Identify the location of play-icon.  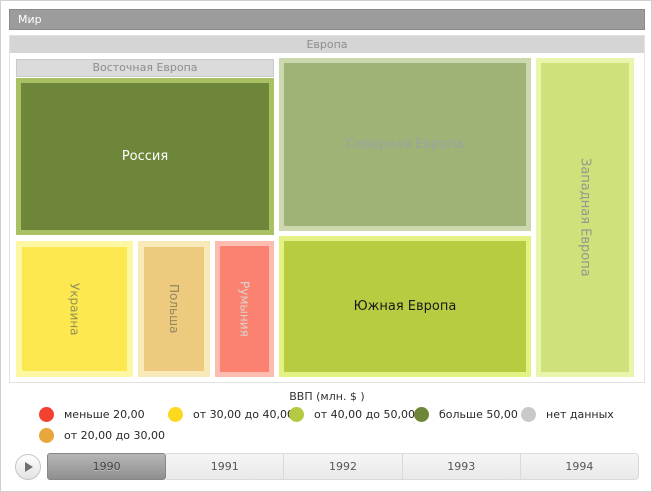
(29, 467).